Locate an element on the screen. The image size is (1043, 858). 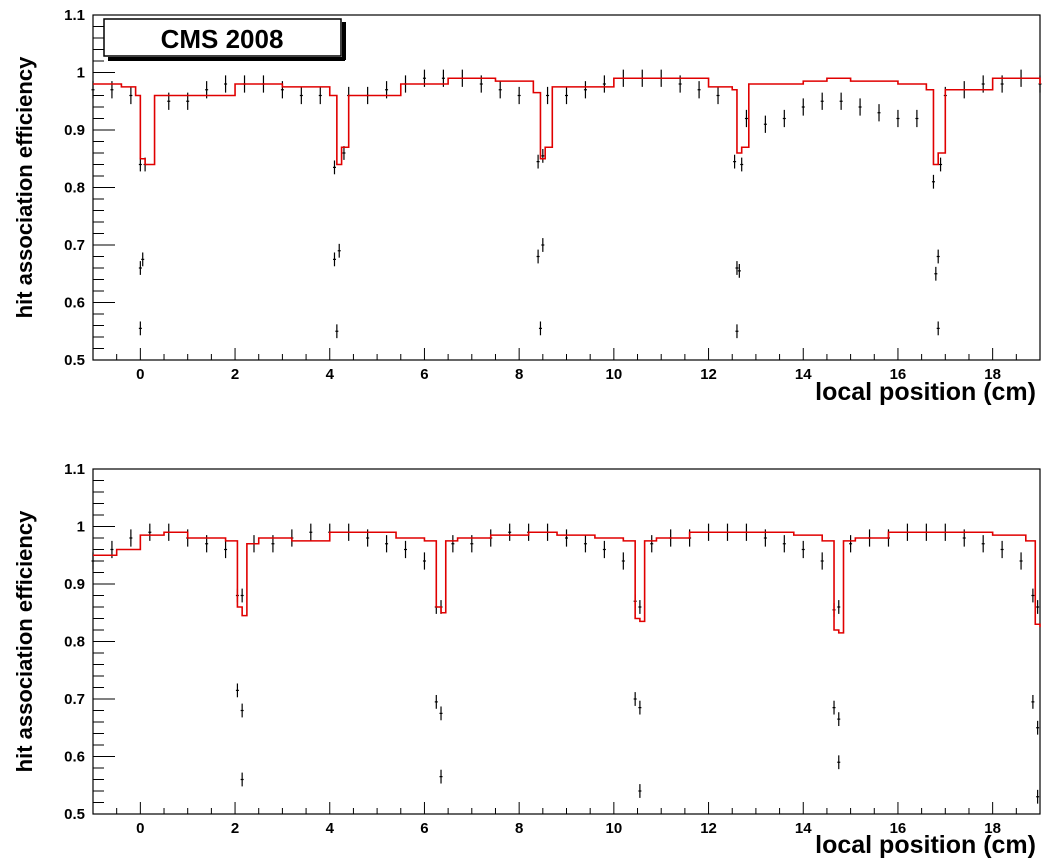
banner-box is located at coordinates (222, 37).